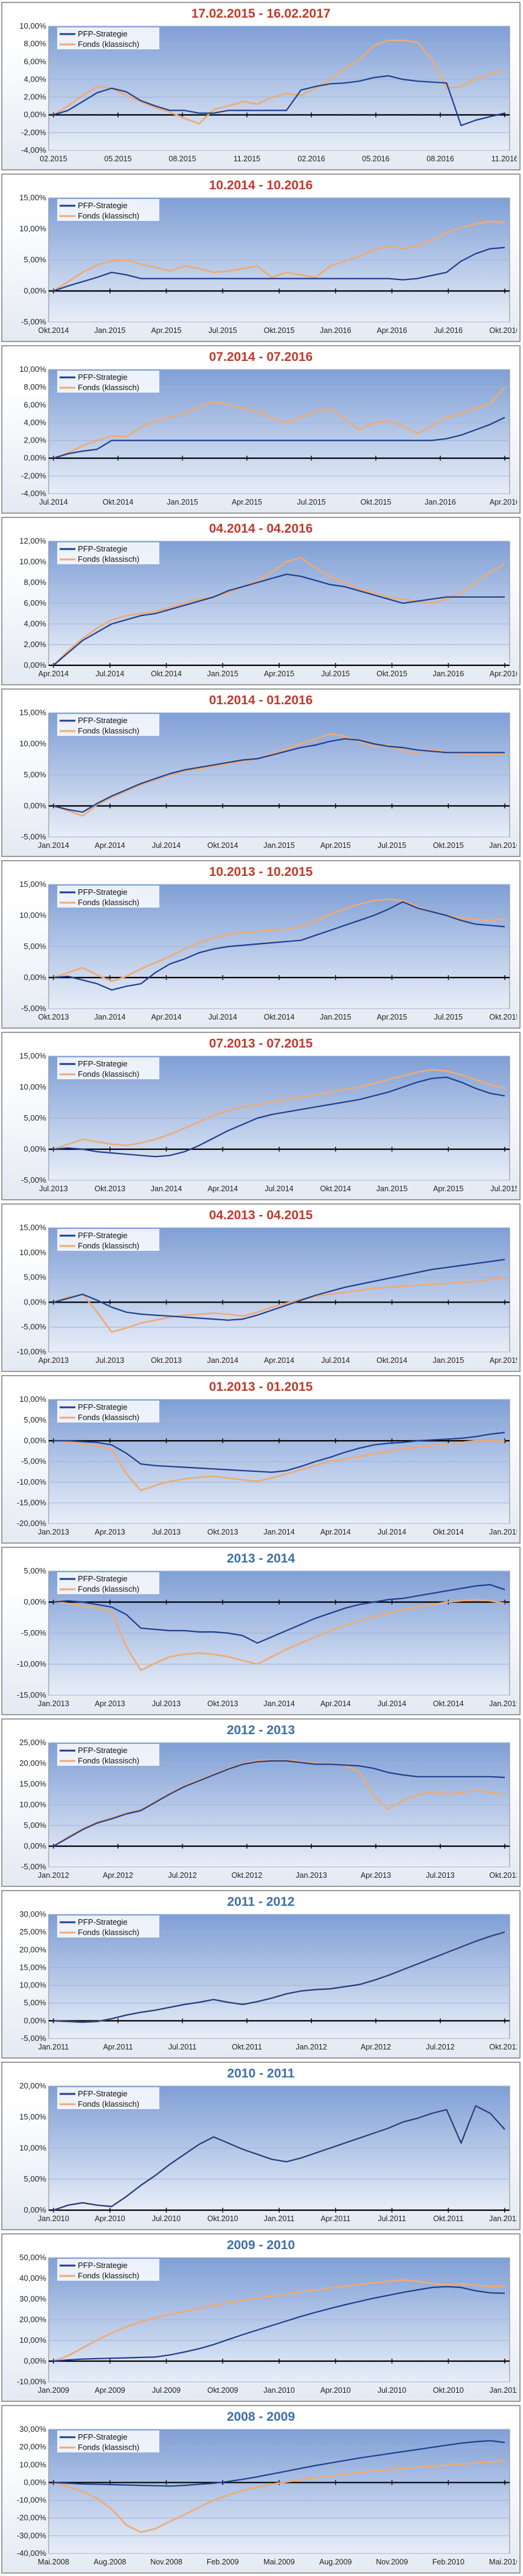  I want to click on x-tick-label: Jan.2014, so click(110, 1017).